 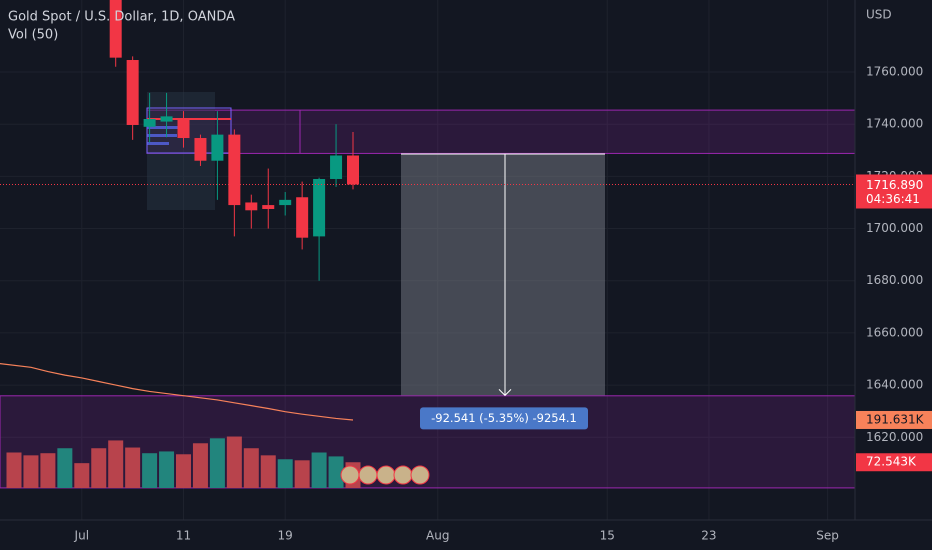 I want to click on countdown: 04:36:41, so click(x=893, y=199).